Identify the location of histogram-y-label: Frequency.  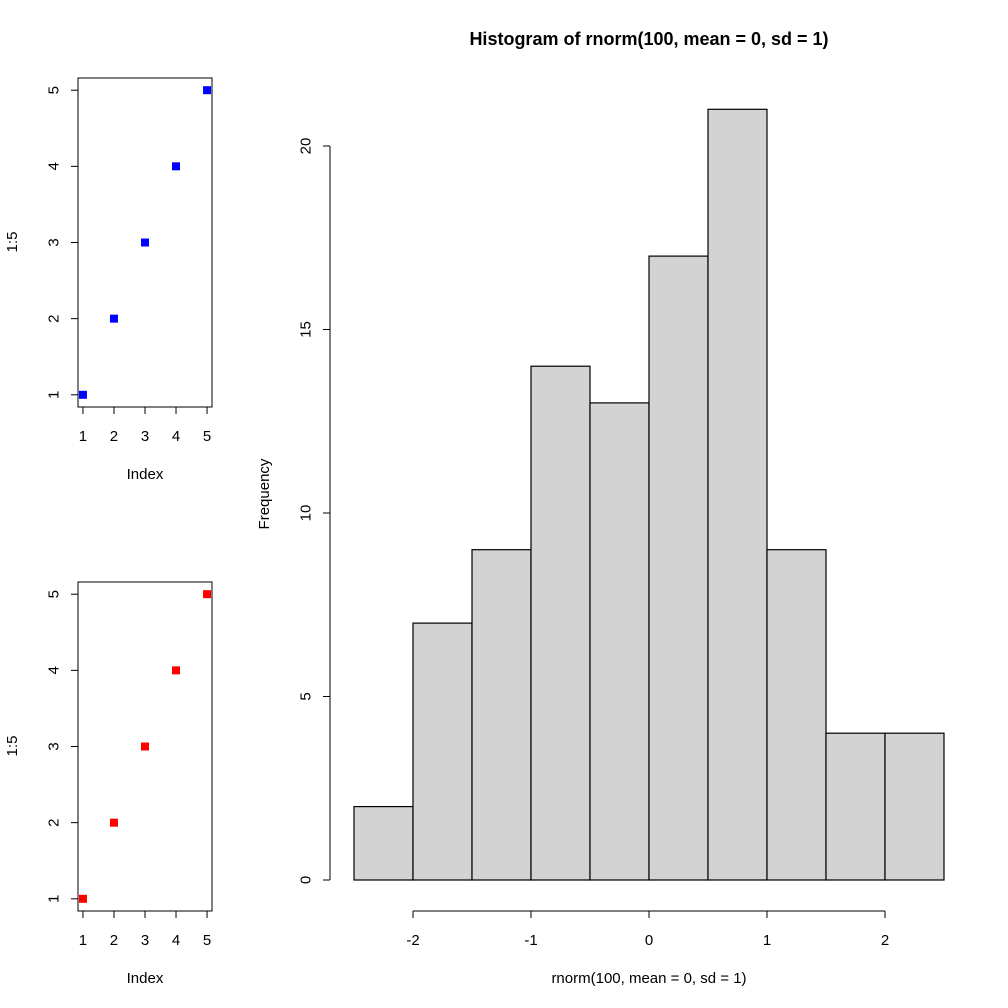
(264, 493).